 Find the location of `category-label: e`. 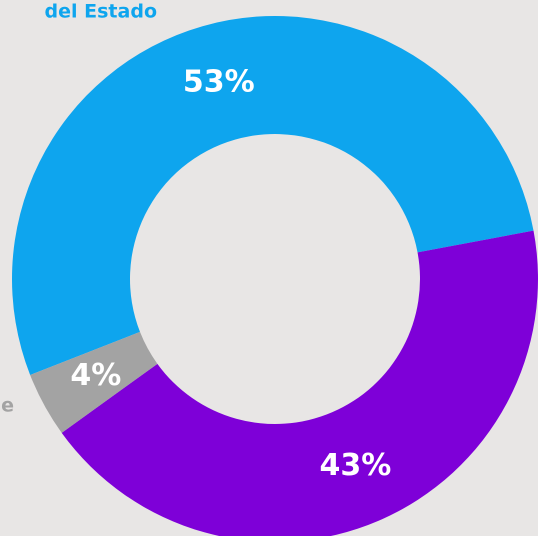

category-label: e is located at coordinates (7, 406).